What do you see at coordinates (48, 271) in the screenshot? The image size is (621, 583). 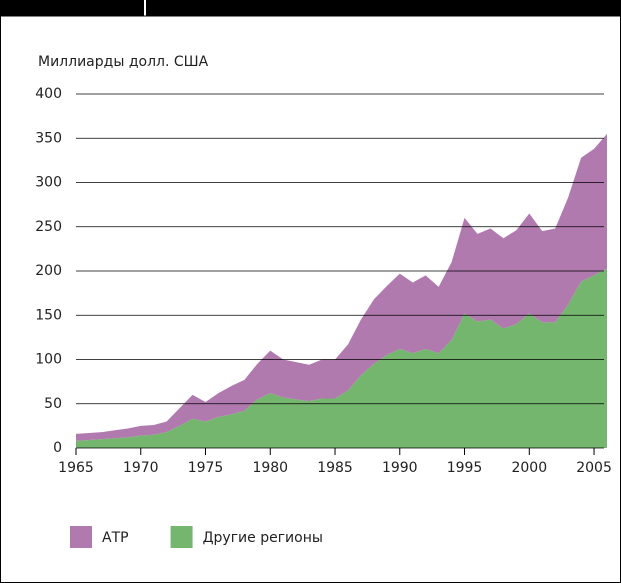 I see `y-tick-label: 200` at bounding box center [48, 271].